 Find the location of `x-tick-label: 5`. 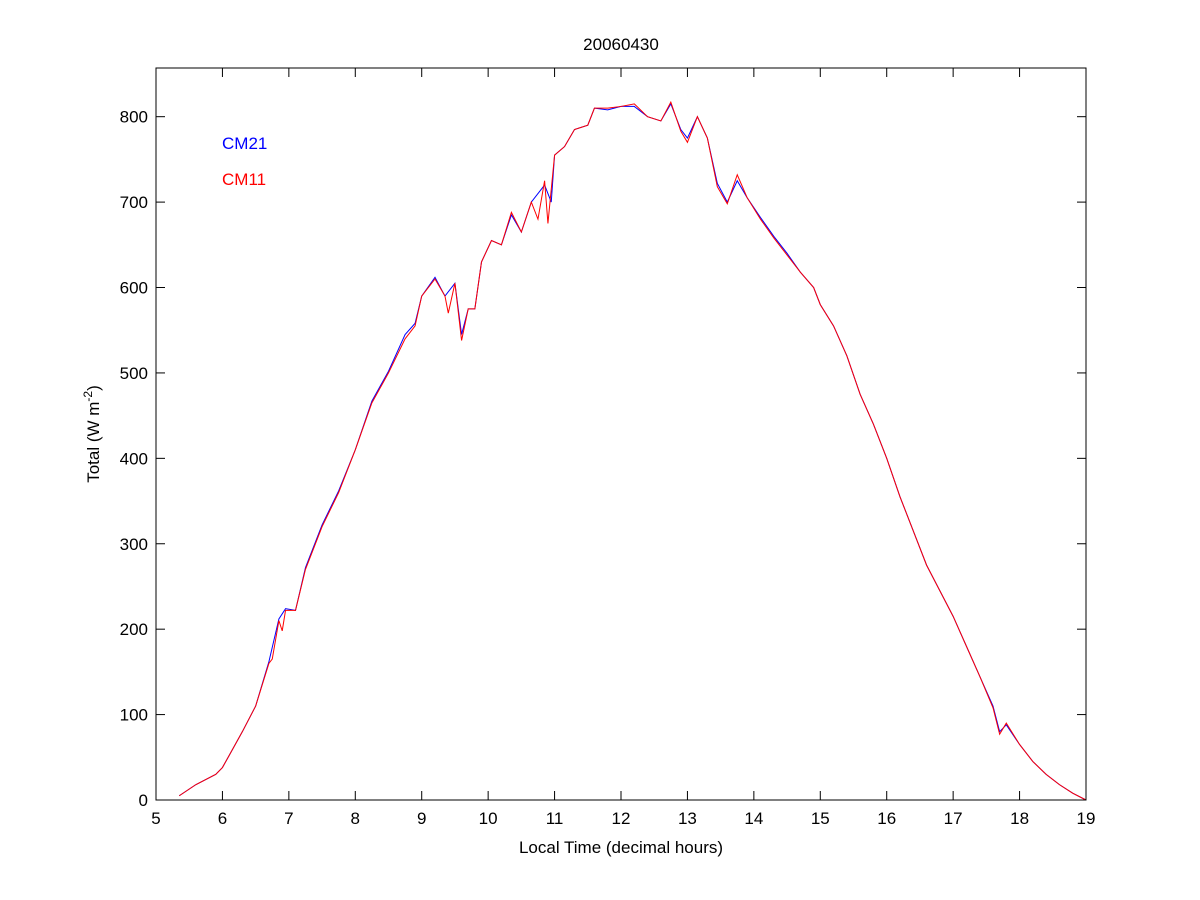

x-tick-label: 5 is located at coordinates (155, 818).